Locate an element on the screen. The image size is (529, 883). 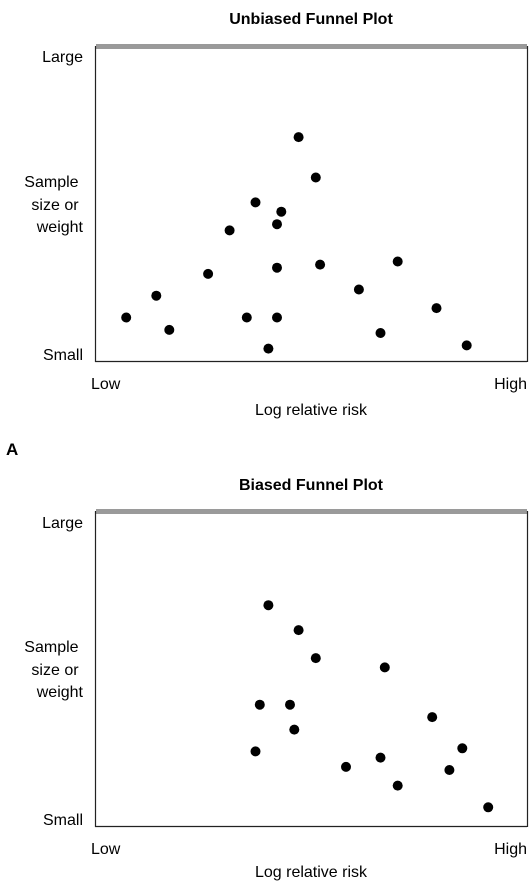
biased-y-axis-label: Sample size or weight is located at coordinates (53, 670).